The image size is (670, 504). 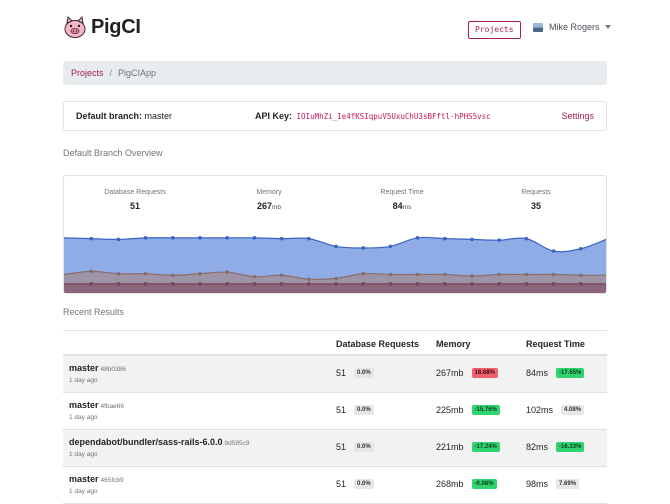 What do you see at coordinates (355, 410) in the screenshot?
I see `database-requests-cell: 51 0.0%` at bounding box center [355, 410].